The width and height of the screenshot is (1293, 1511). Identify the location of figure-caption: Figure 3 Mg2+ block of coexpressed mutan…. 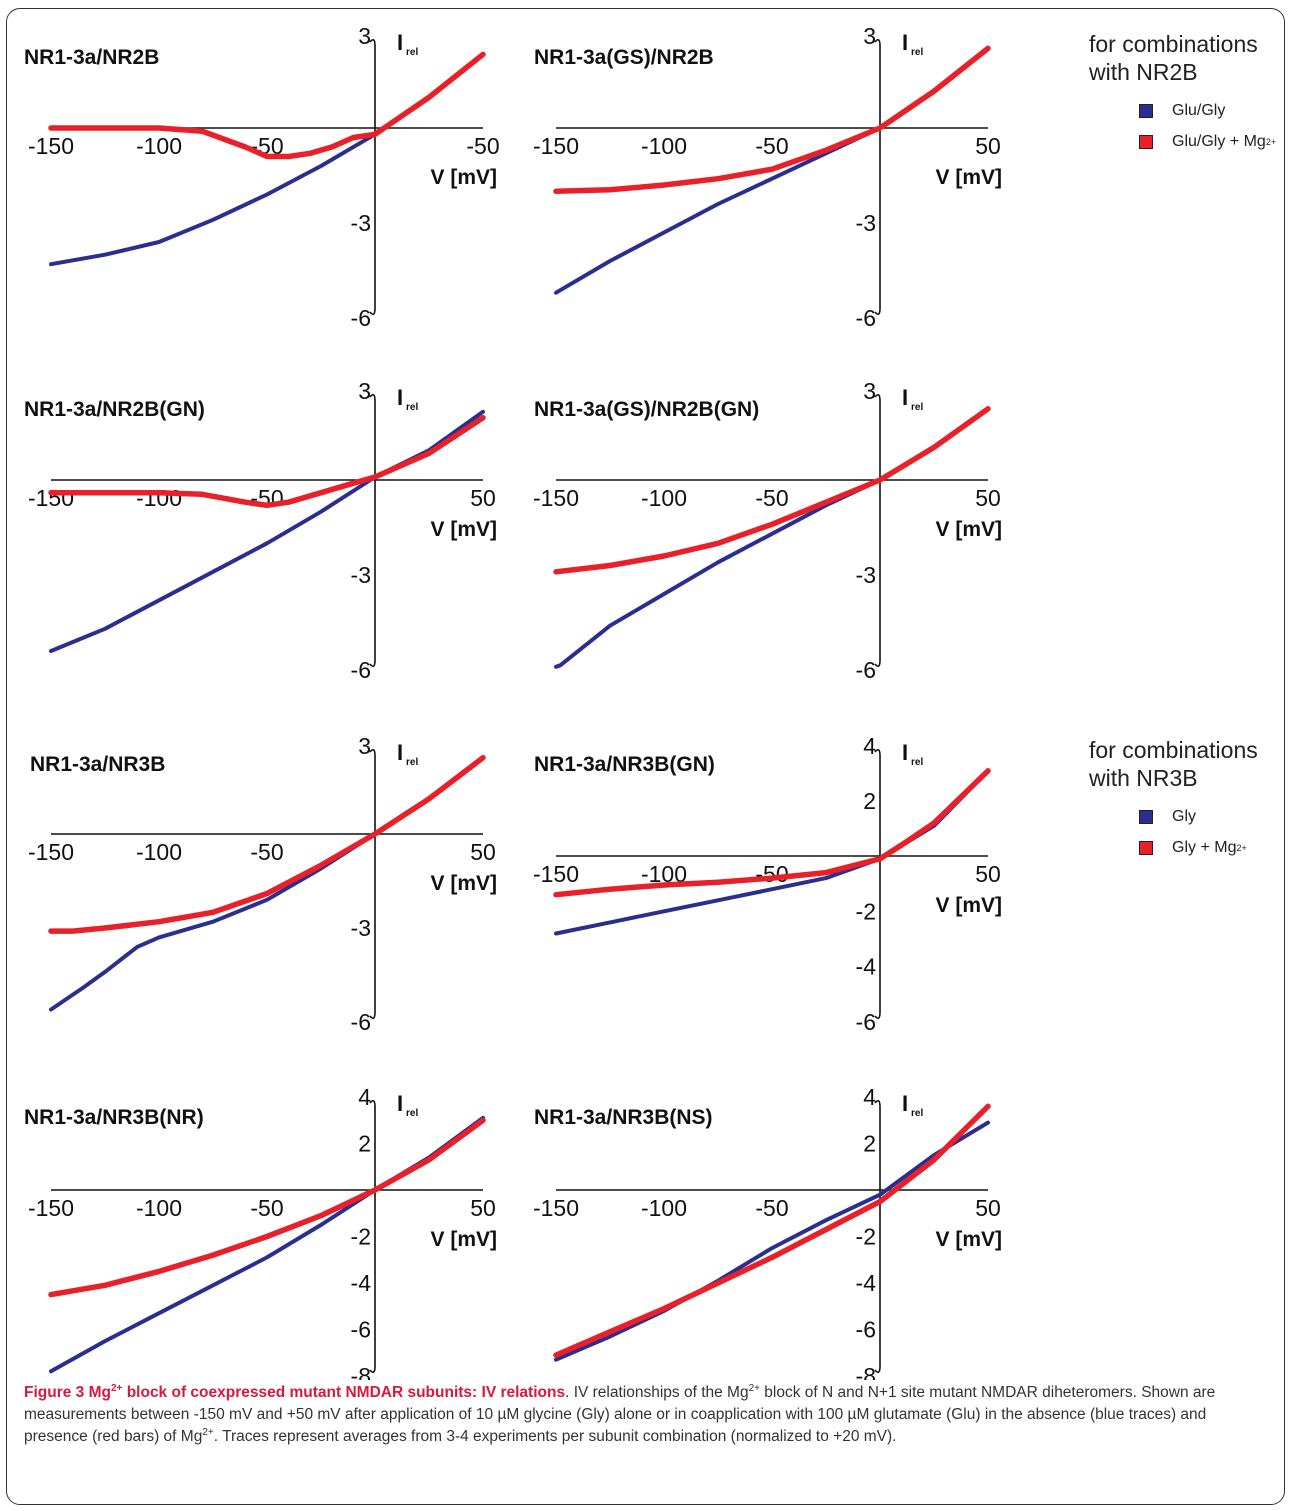
(620, 1413).